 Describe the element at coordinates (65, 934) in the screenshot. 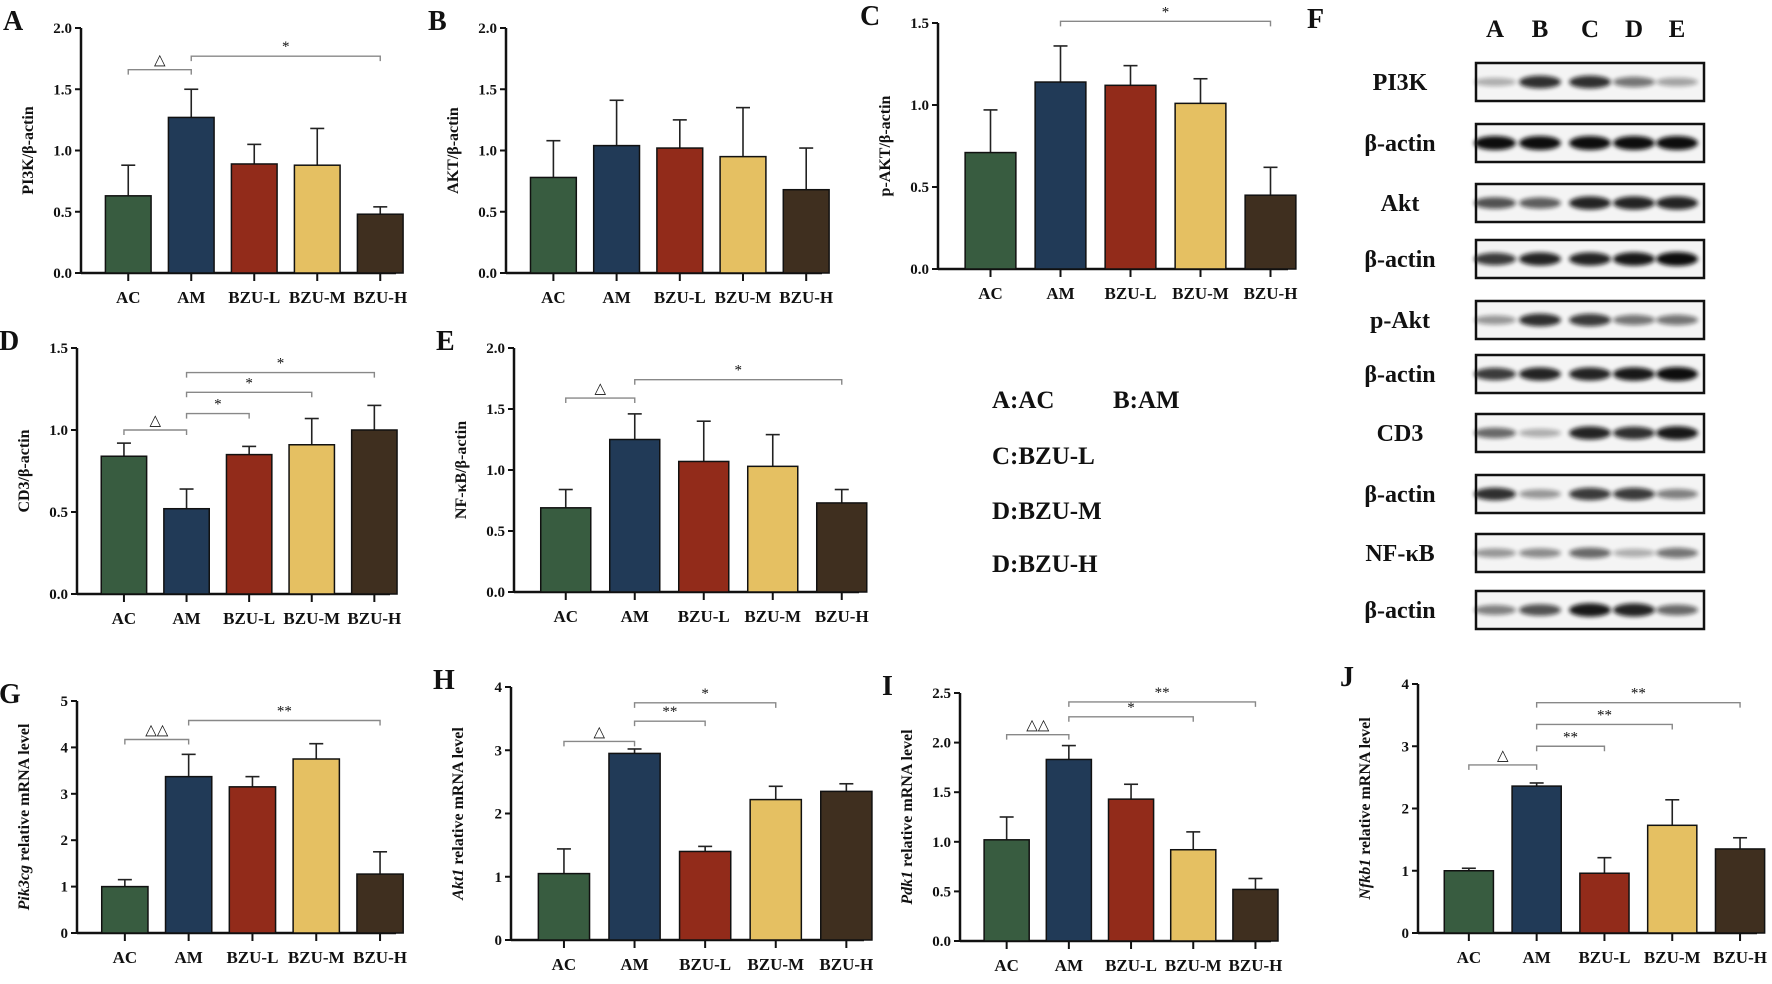

I see `y-tick-label: 0` at that location.